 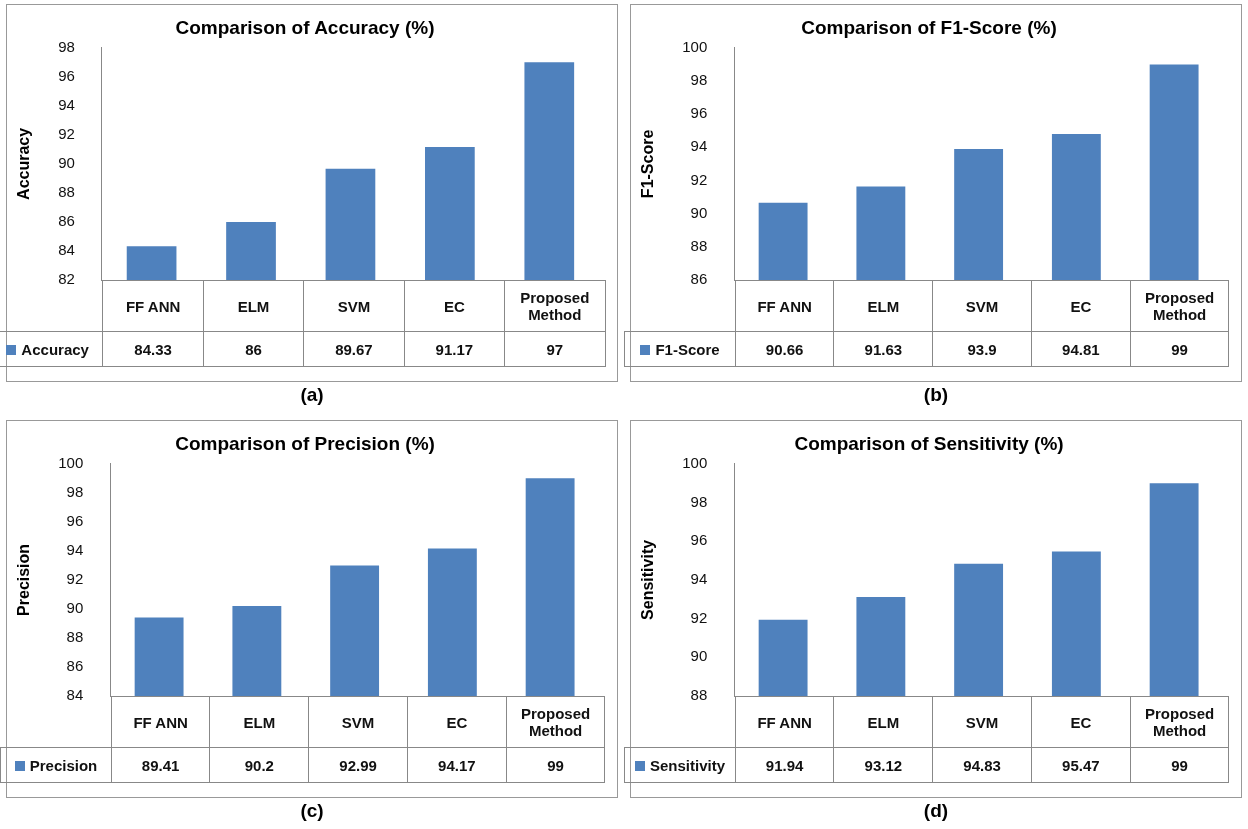 What do you see at coordinates (24, 163) in the screenshot?
I see `y-axis-title: Accuracy` at bounding box center [24, 163].